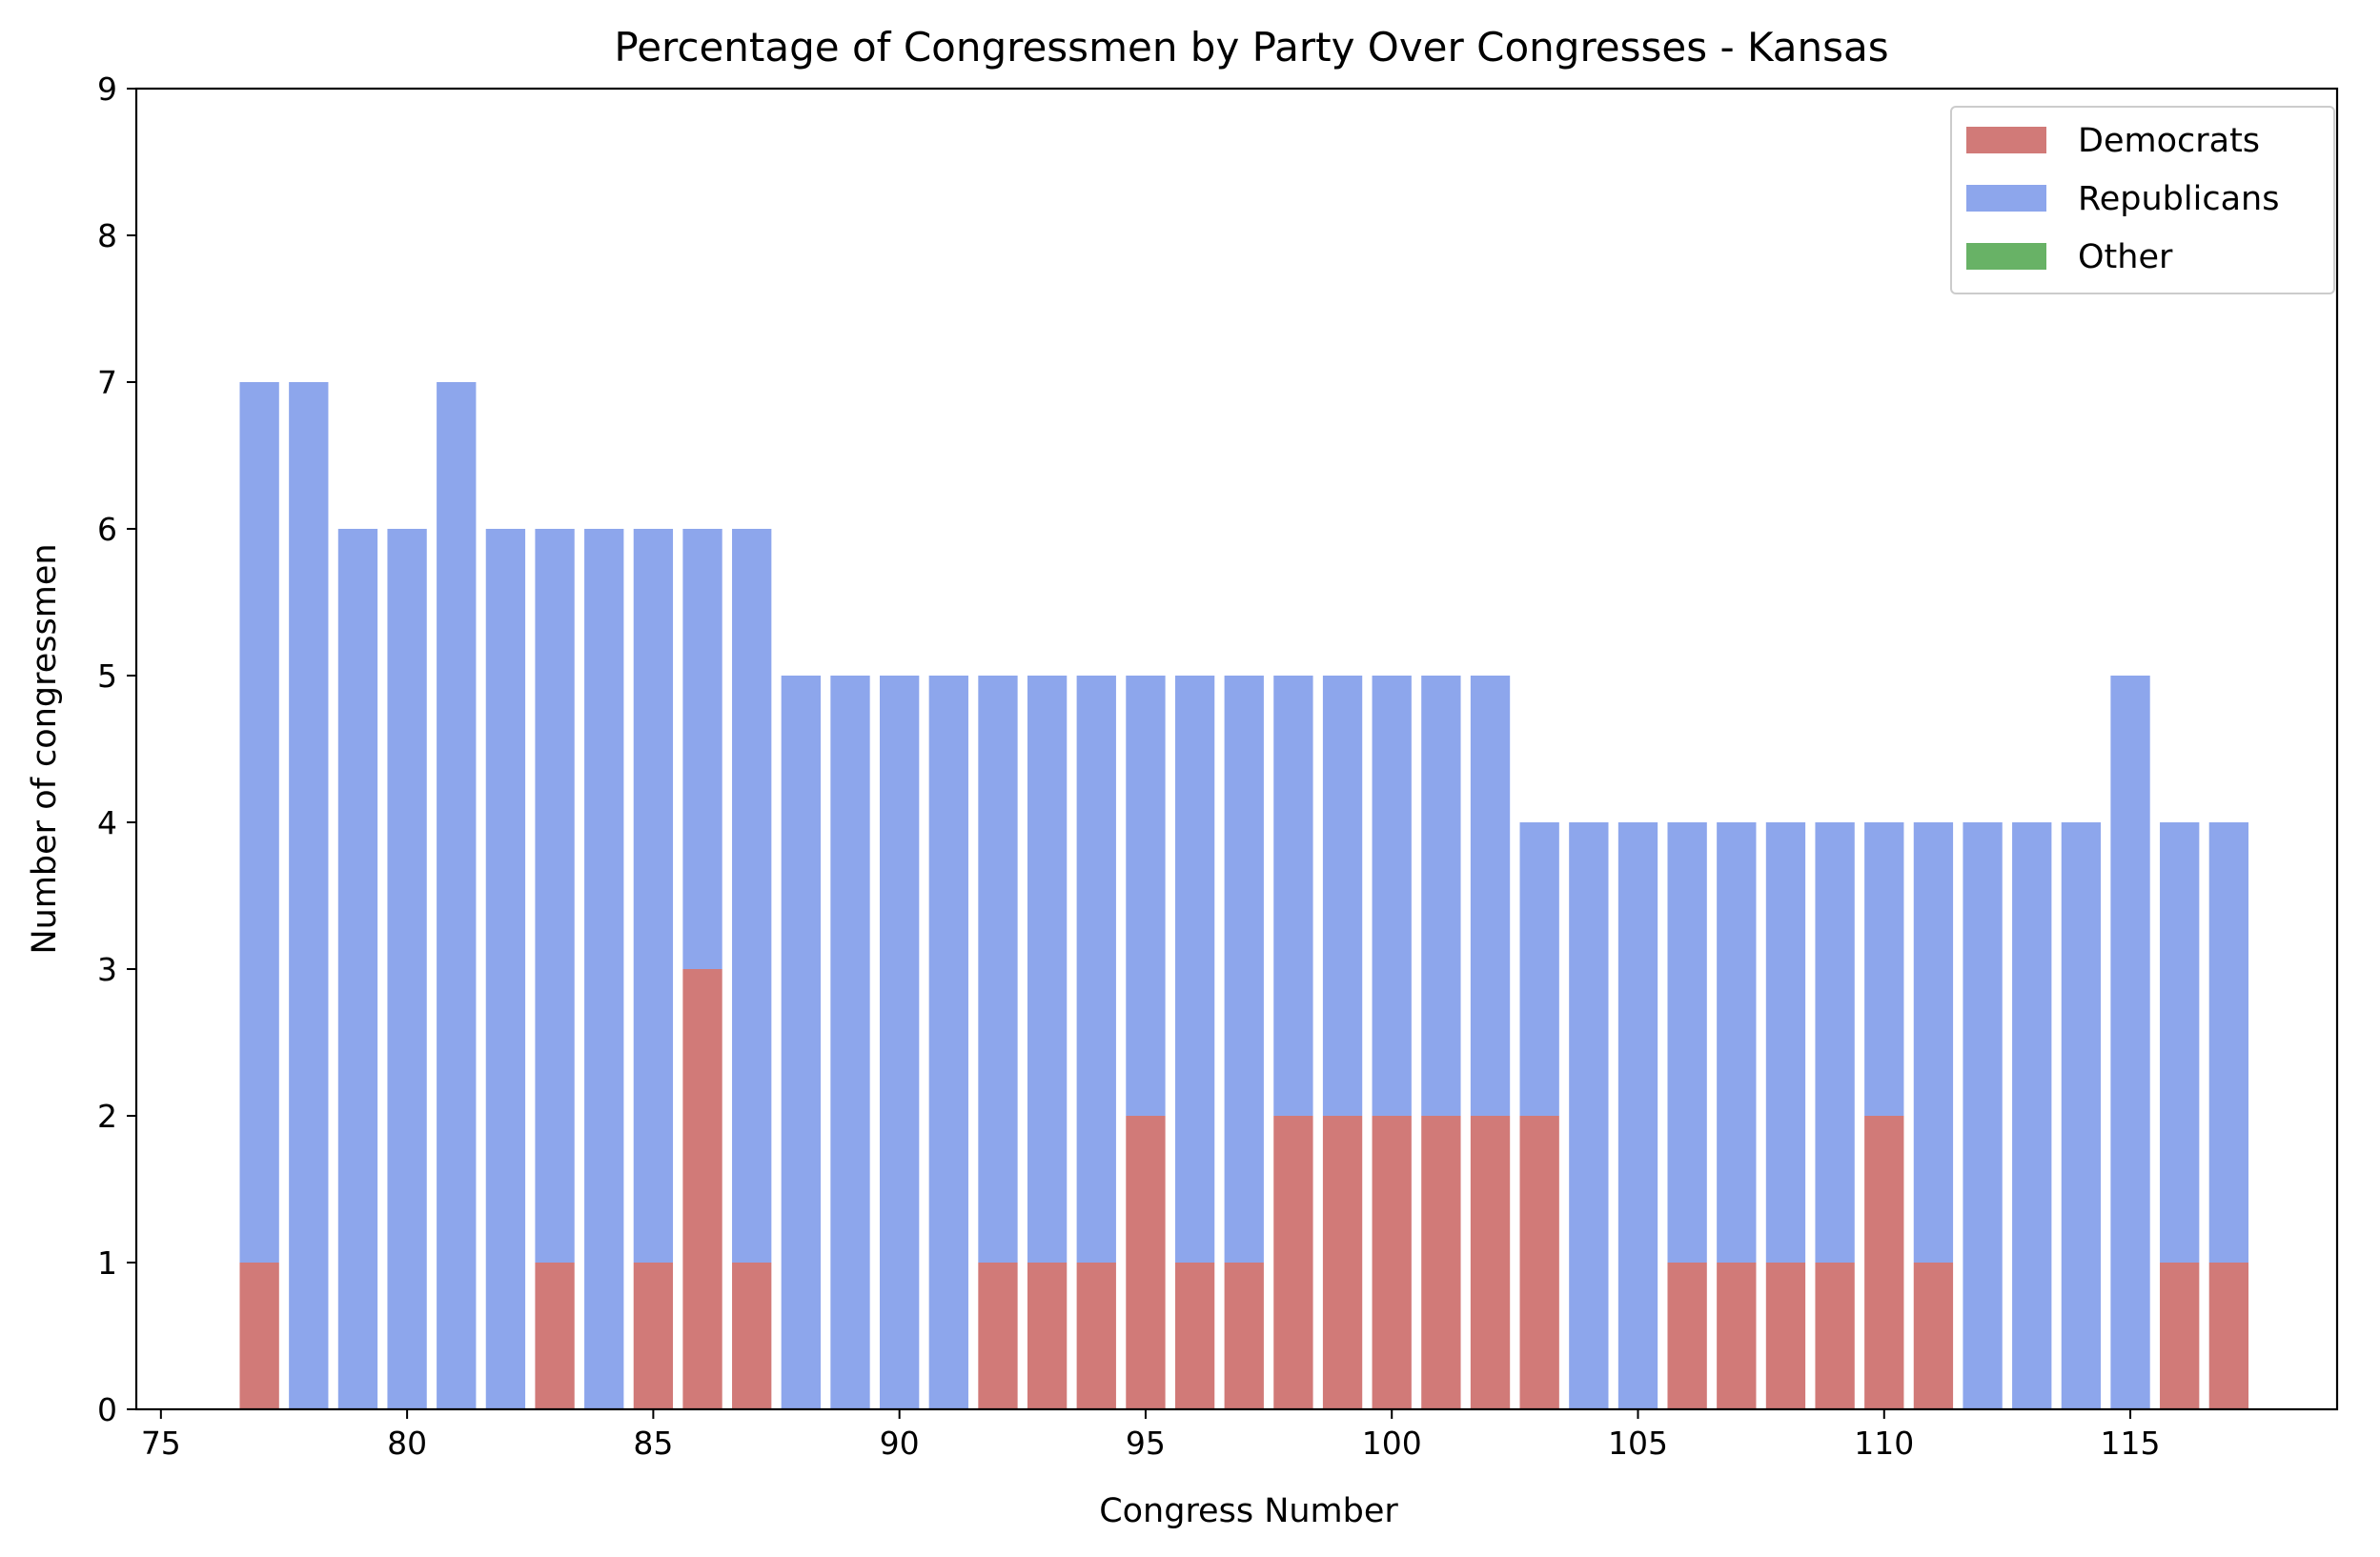 This screenshot has height=1557, width=2380. What do you see at coordinates (407, 1443) in the screenshot?
I see `x-tick-label: 80` at bounding box center [407, 1443].